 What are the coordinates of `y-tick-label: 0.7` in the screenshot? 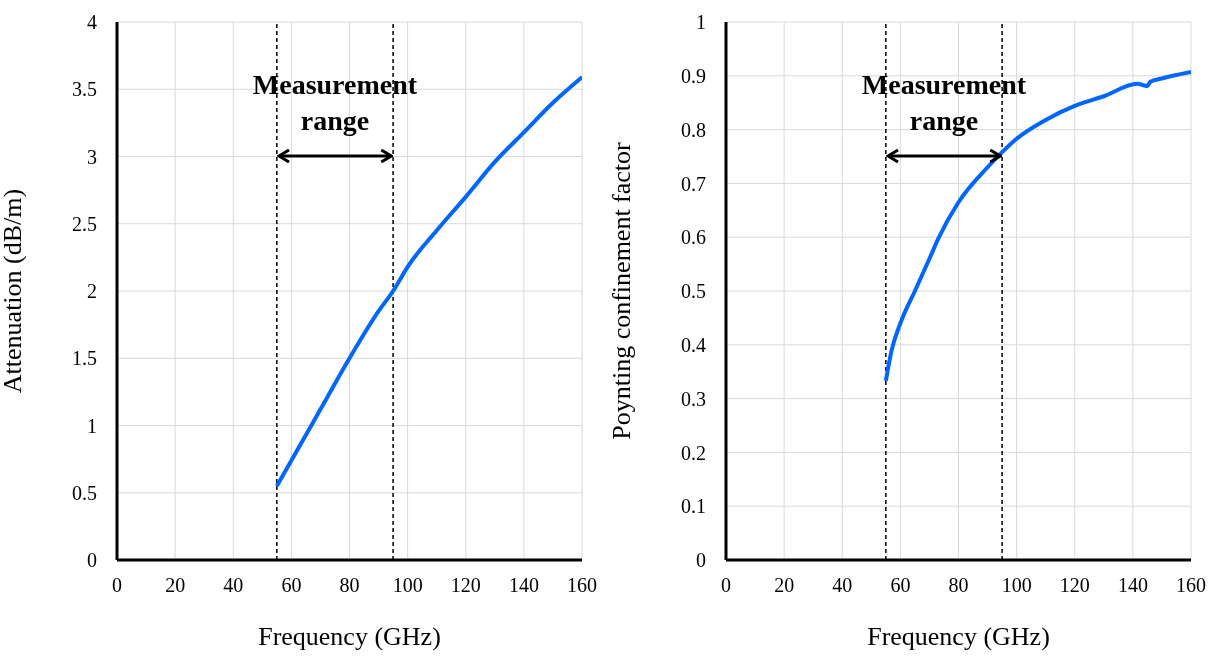 It's located at (693, 183).